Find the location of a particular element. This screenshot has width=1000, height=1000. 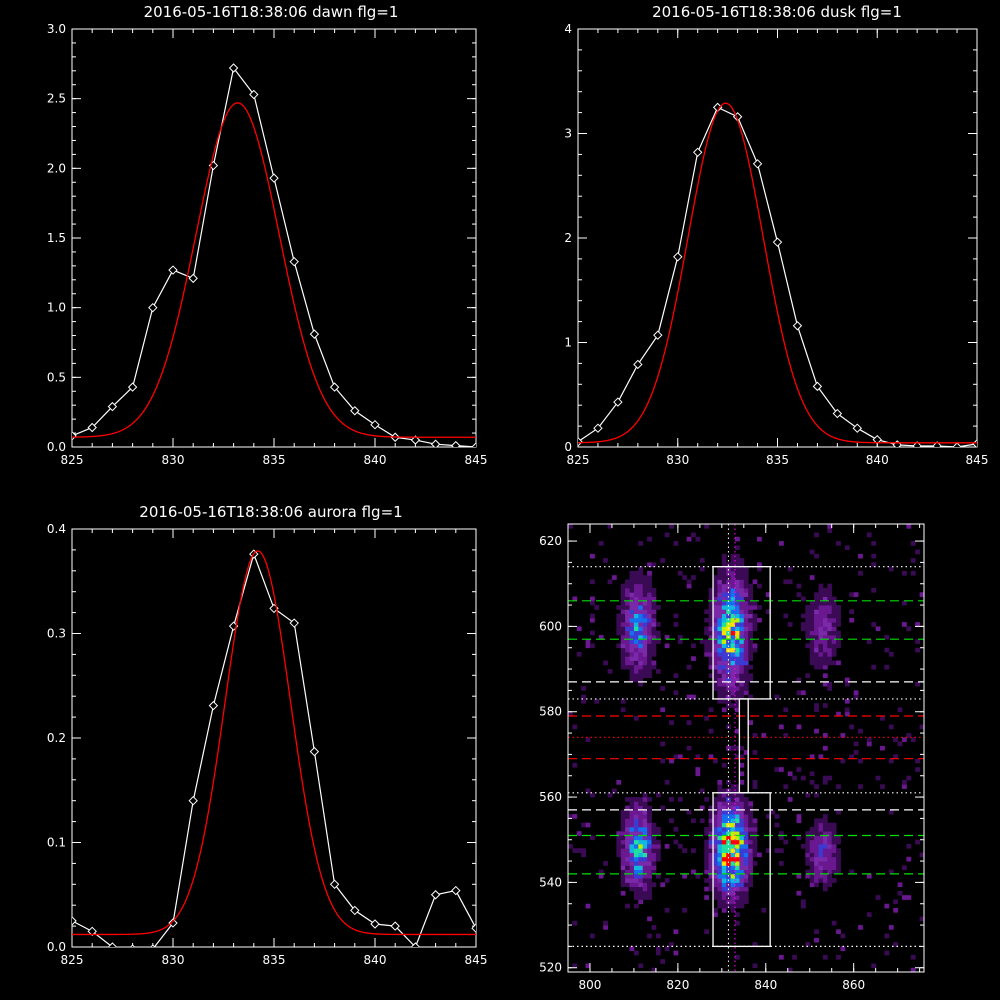

data-line is located at coordinates (777, 276).